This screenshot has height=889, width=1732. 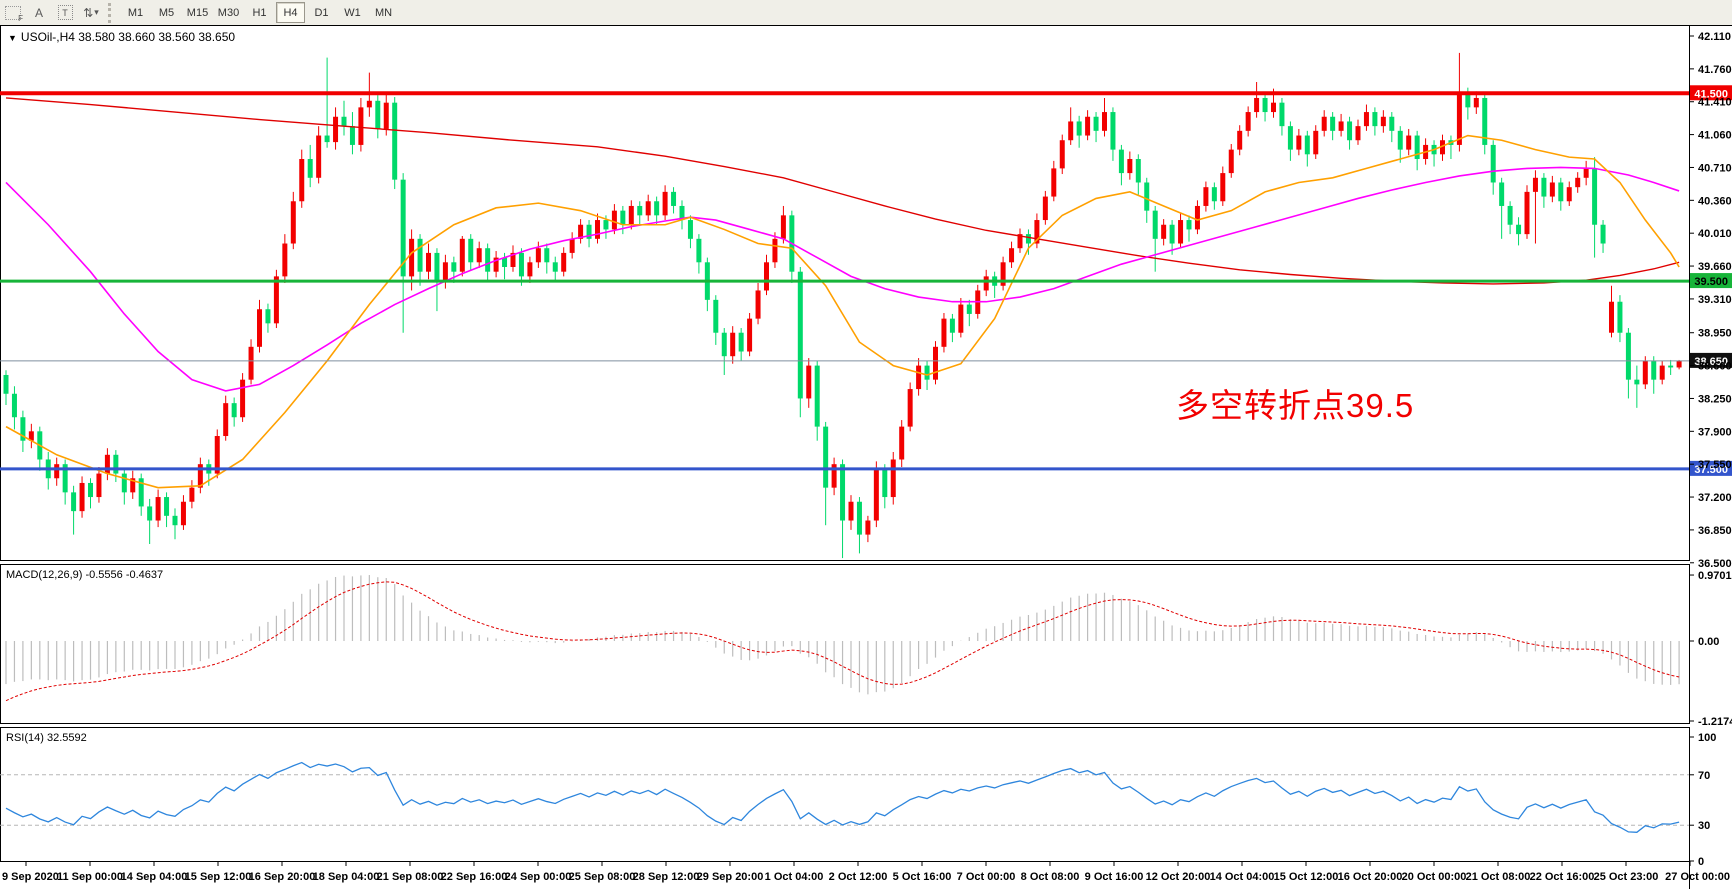 I want to click on timeframe-button-h1: H1, so click(x=259, y=12).